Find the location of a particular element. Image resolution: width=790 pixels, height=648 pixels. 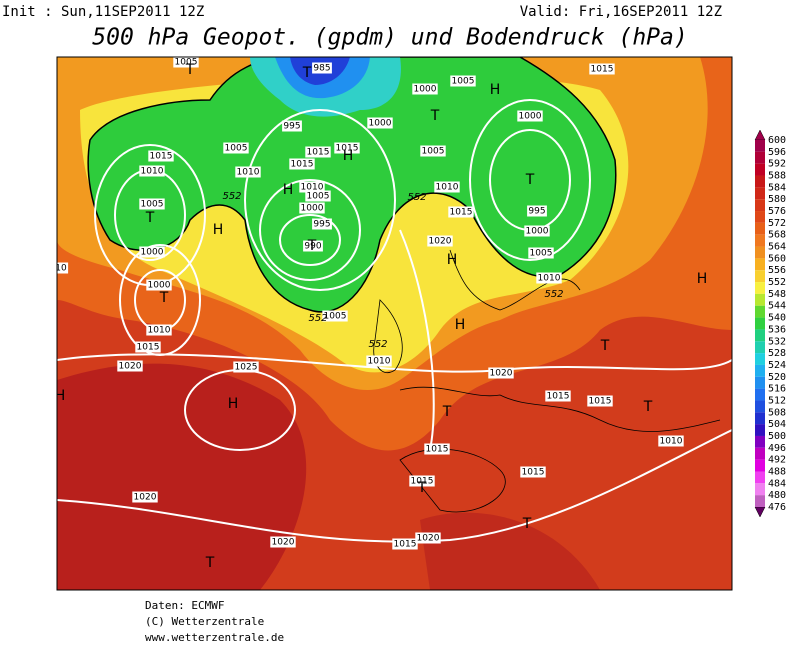

cbar-label: 536 is located at coordinates (777, 329).